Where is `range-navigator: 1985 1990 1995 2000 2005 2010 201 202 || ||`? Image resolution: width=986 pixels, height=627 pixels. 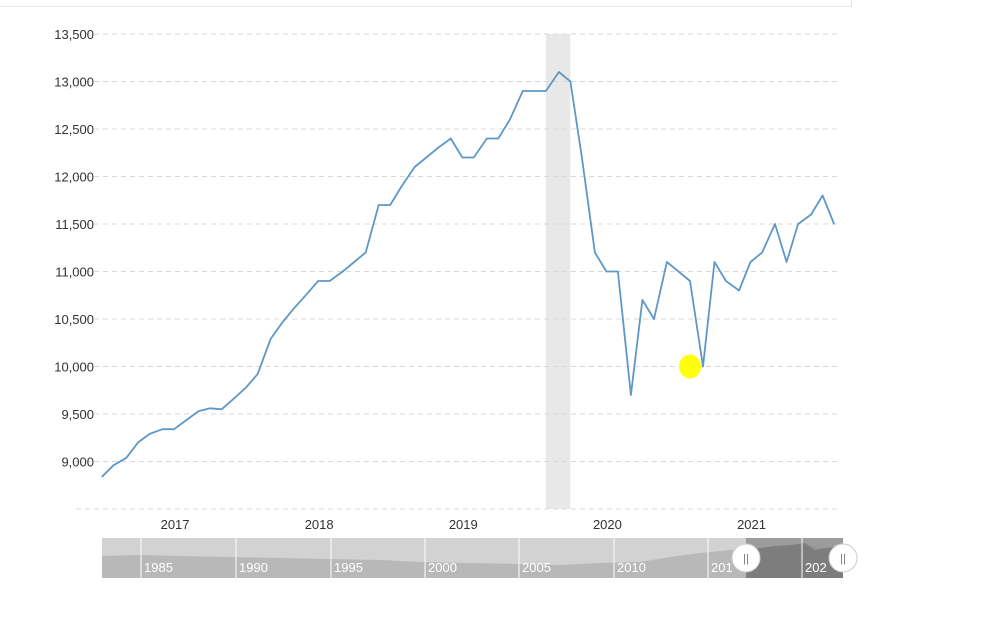
range-navigator: 1985 1990 1995 2000 2005 2010 201 202 || || is located at coordinates (480, 558).